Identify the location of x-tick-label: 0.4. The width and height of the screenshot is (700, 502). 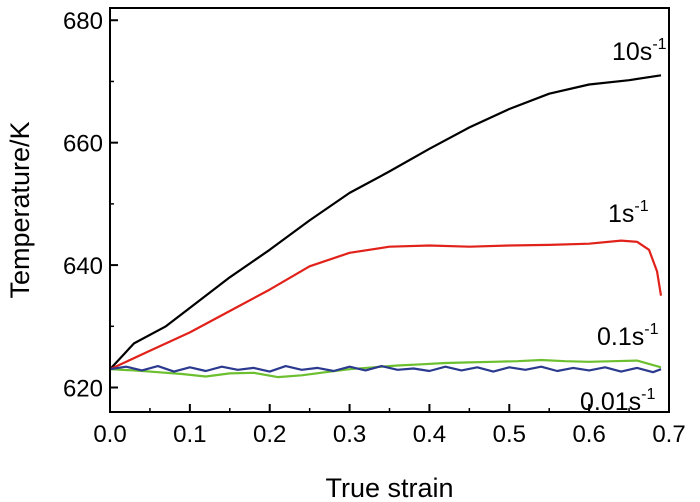
(429, 434).